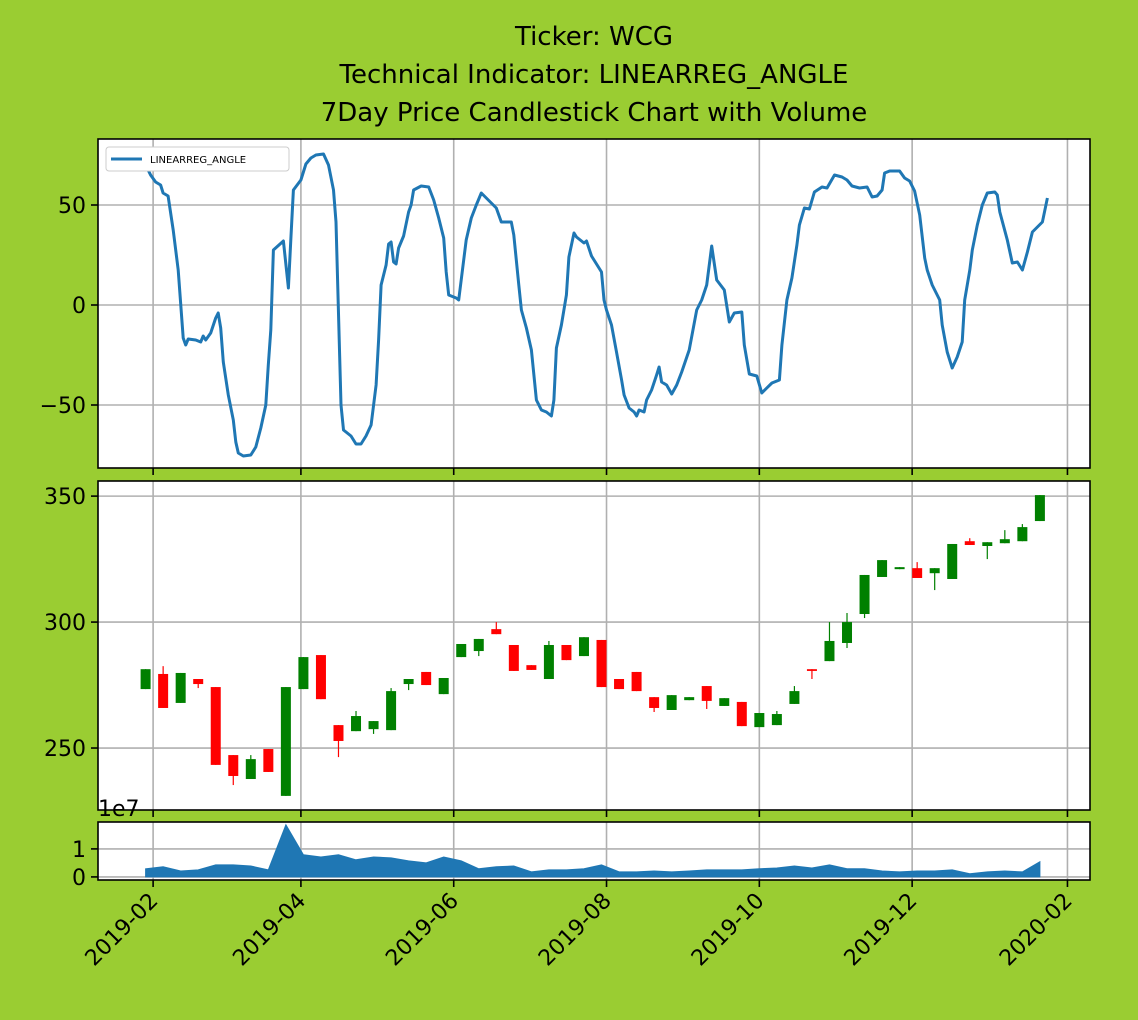  I want to click on legend-box, so click(197, 159).